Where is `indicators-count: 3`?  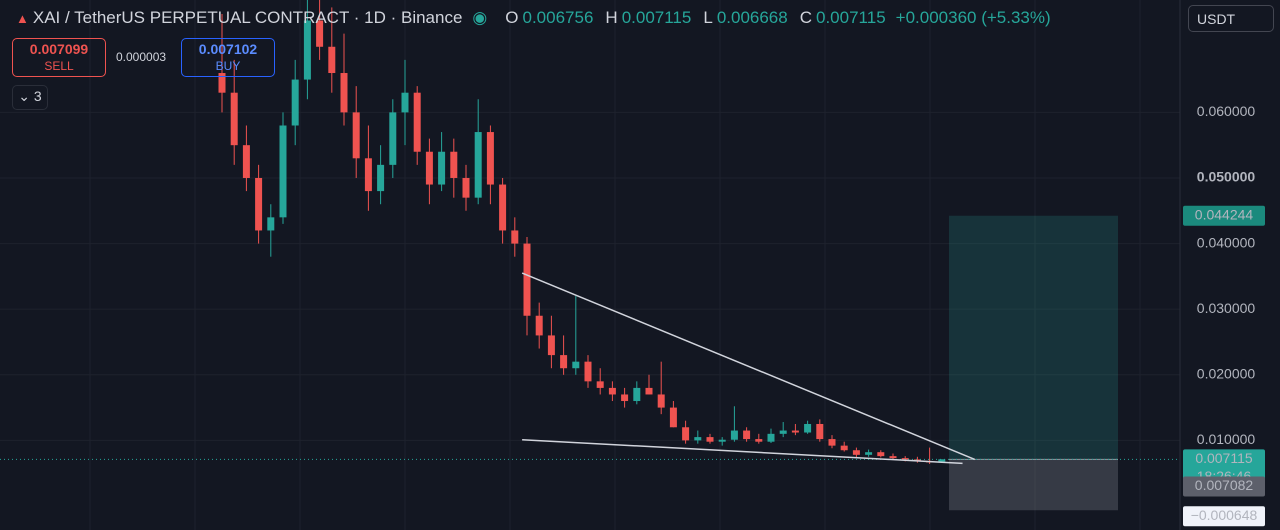
indicators-count: 3 is located at coordinates (37, 96).